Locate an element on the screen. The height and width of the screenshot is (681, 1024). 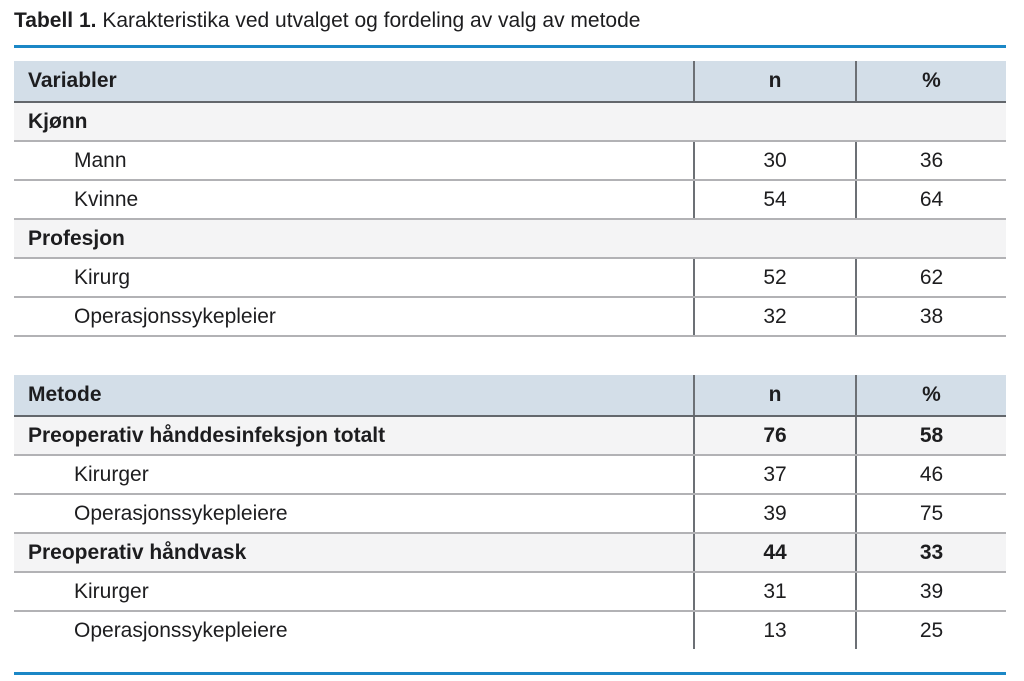
row-pct: 33 is located at coordinates (930, 553).